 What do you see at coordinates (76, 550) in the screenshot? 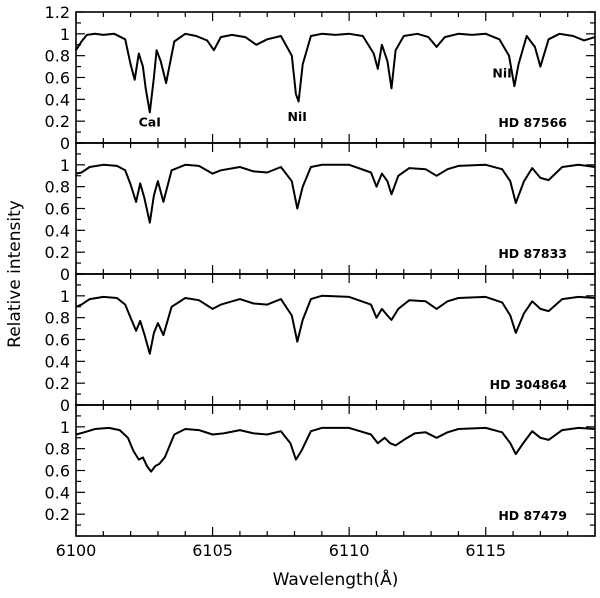
I see `x-tick-label: 6100` at bounding box center [76, 550].